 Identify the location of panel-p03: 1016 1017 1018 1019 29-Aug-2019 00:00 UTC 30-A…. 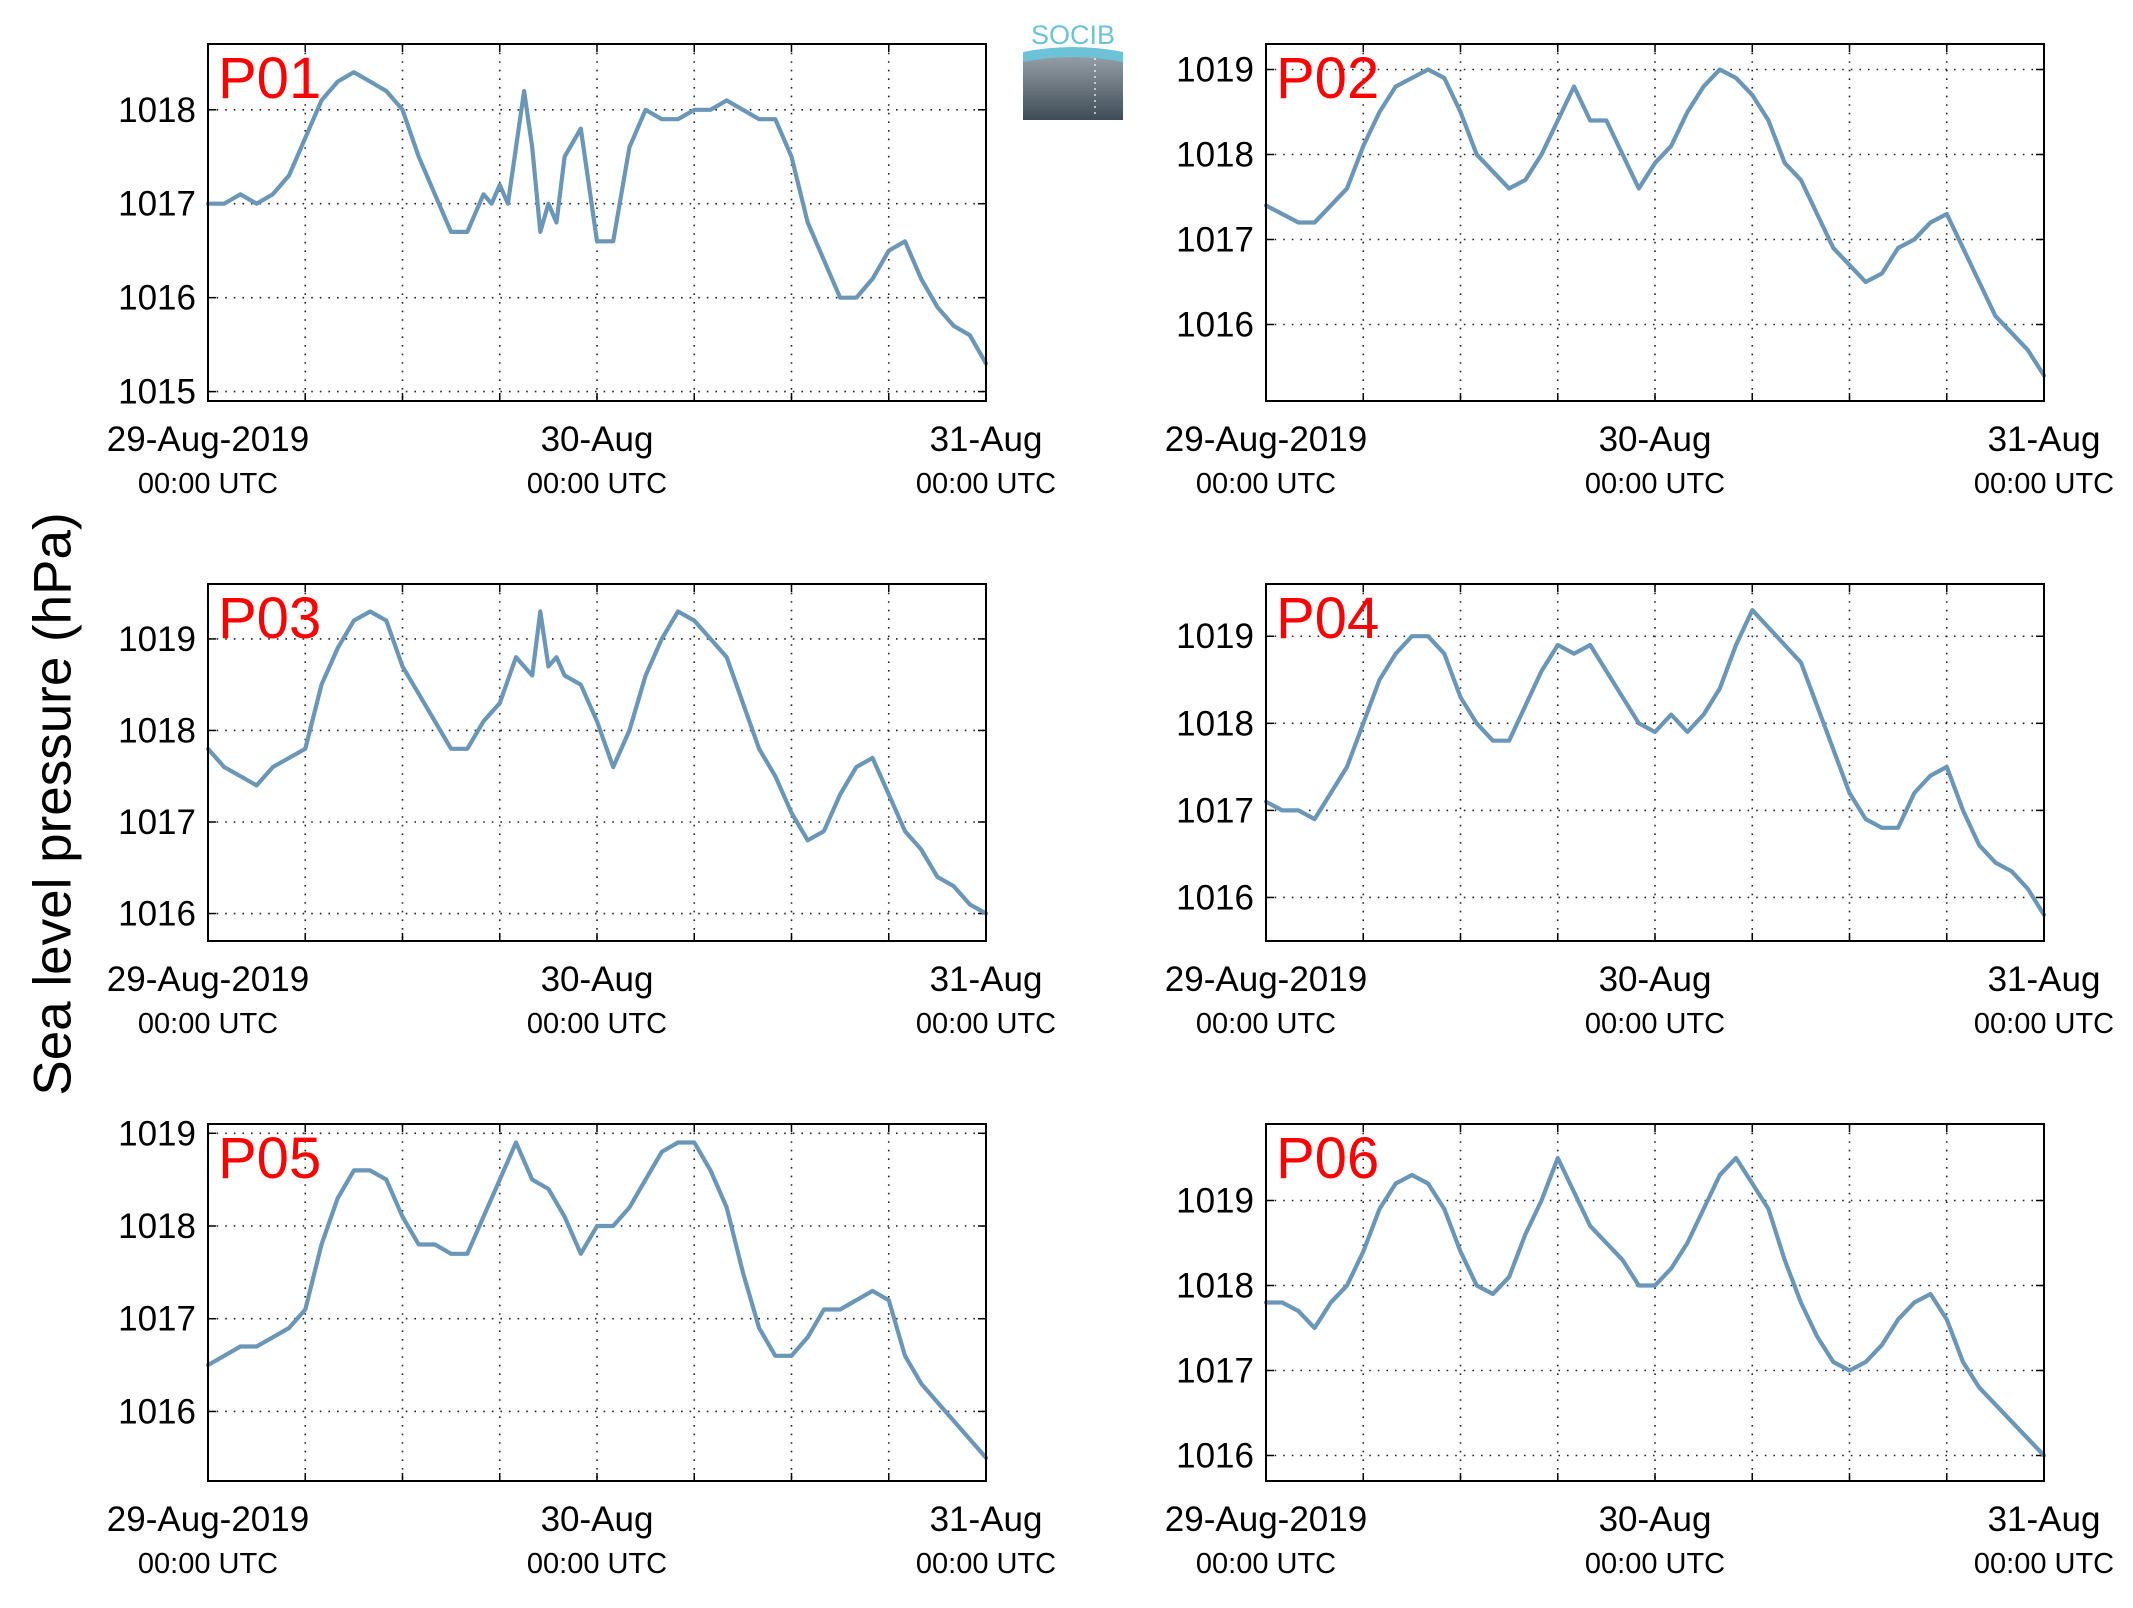
(581, 811).